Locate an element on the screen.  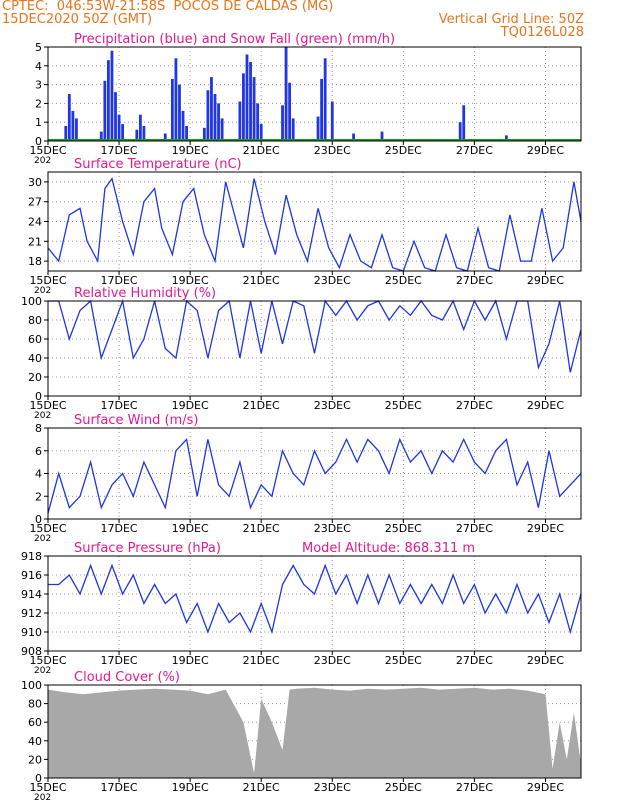
panel-title: Cloud Cover (%) is located at coordinates (127, 677).